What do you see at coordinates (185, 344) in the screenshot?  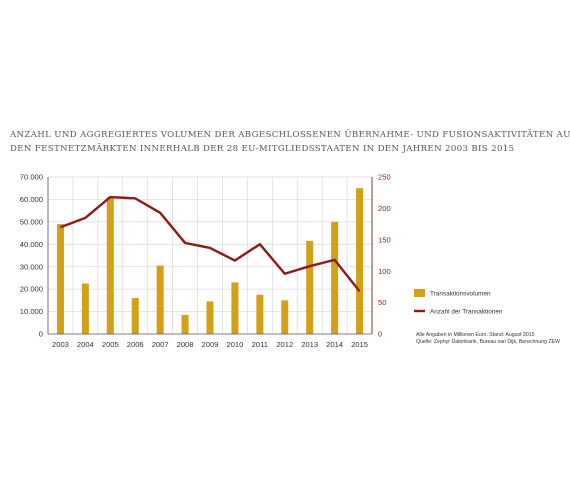 I see `x-tick-label: 2008` at bounding box center [185, 344].